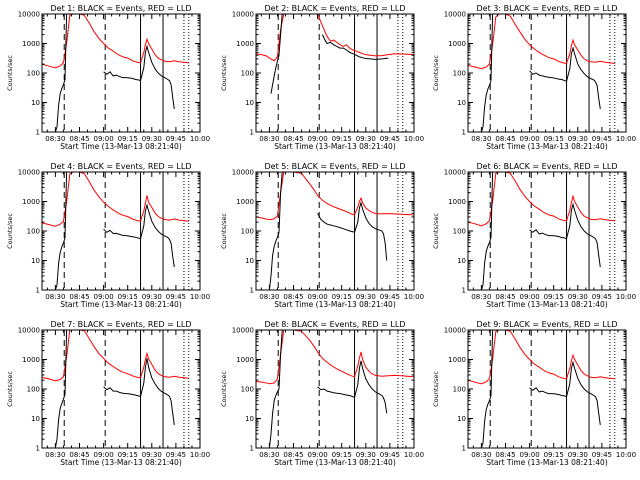  Describe the element at coordinates (335, 166) in the screenshot. I see `panel-title: Det 5: BLACK = Events, RED = LLD` at that location.